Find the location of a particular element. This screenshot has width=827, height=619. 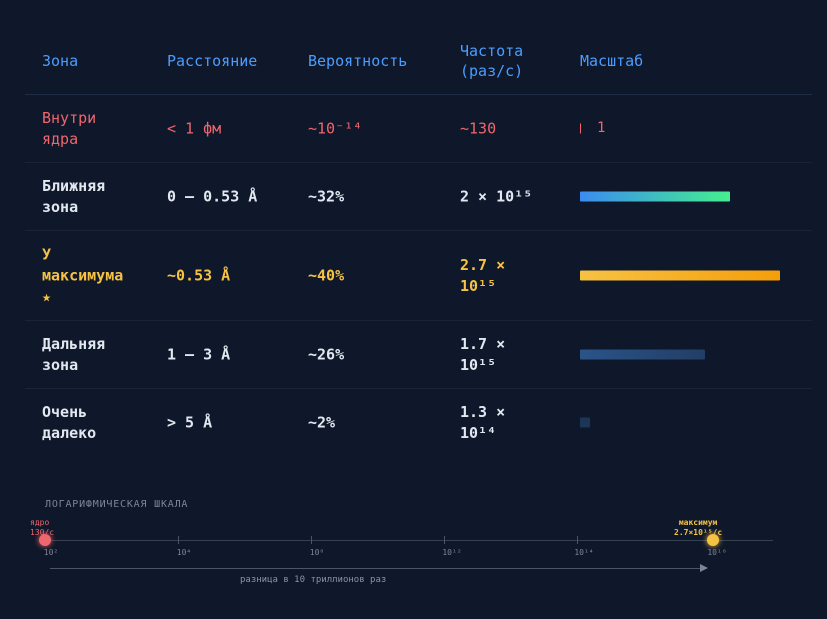

scale-tick-mark is located at coordinates (580, 128).